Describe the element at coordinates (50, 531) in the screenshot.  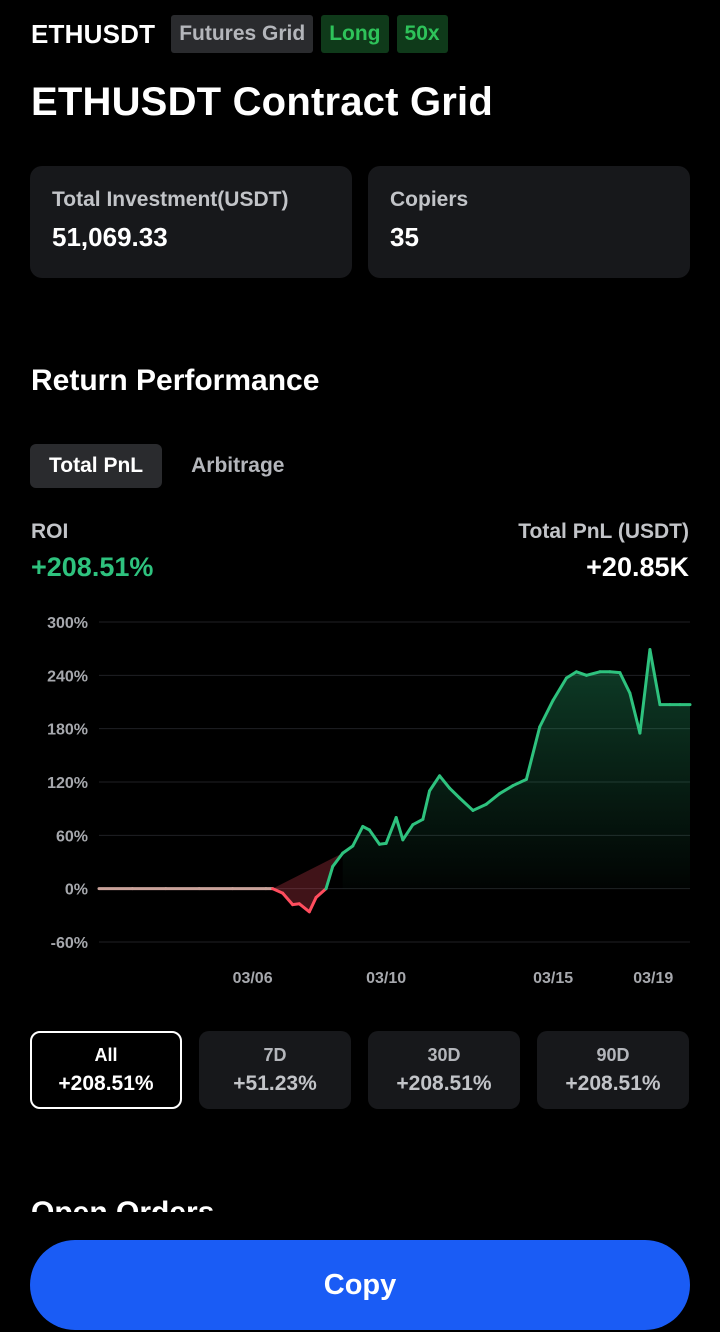
I see `roi-label: ROI` at that location.